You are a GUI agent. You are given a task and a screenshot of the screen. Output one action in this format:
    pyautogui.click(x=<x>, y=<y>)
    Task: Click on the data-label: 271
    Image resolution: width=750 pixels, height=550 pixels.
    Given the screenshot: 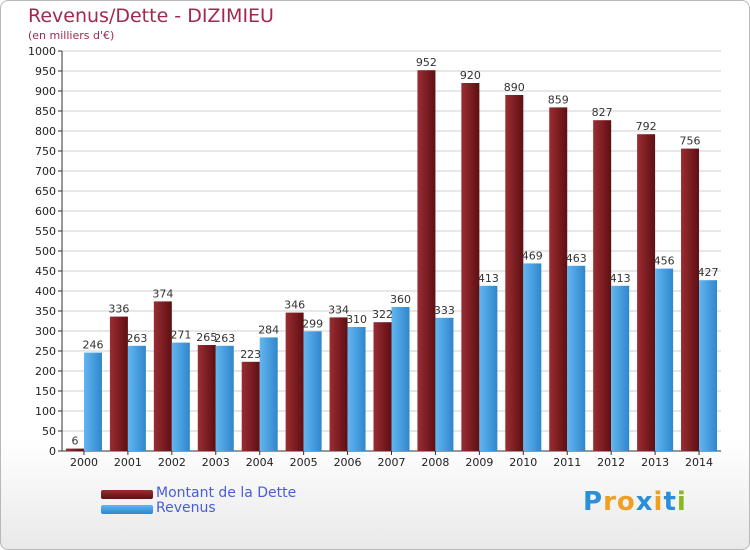 What is the action you would take?
    pyautogui.click(x=180, y=335)
    